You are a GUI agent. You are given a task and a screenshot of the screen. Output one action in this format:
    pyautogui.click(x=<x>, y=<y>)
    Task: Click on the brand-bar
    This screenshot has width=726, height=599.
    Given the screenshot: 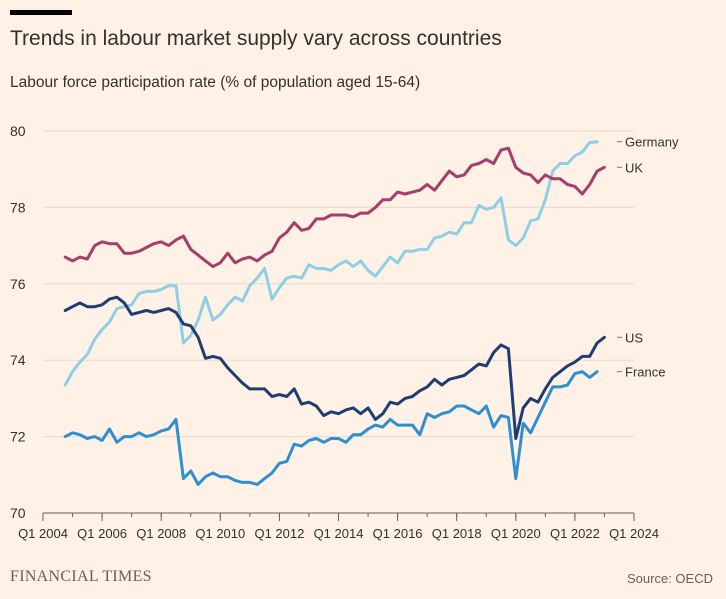 What is the action you would take?
    pyautogui.click(x=41, y=12)
    